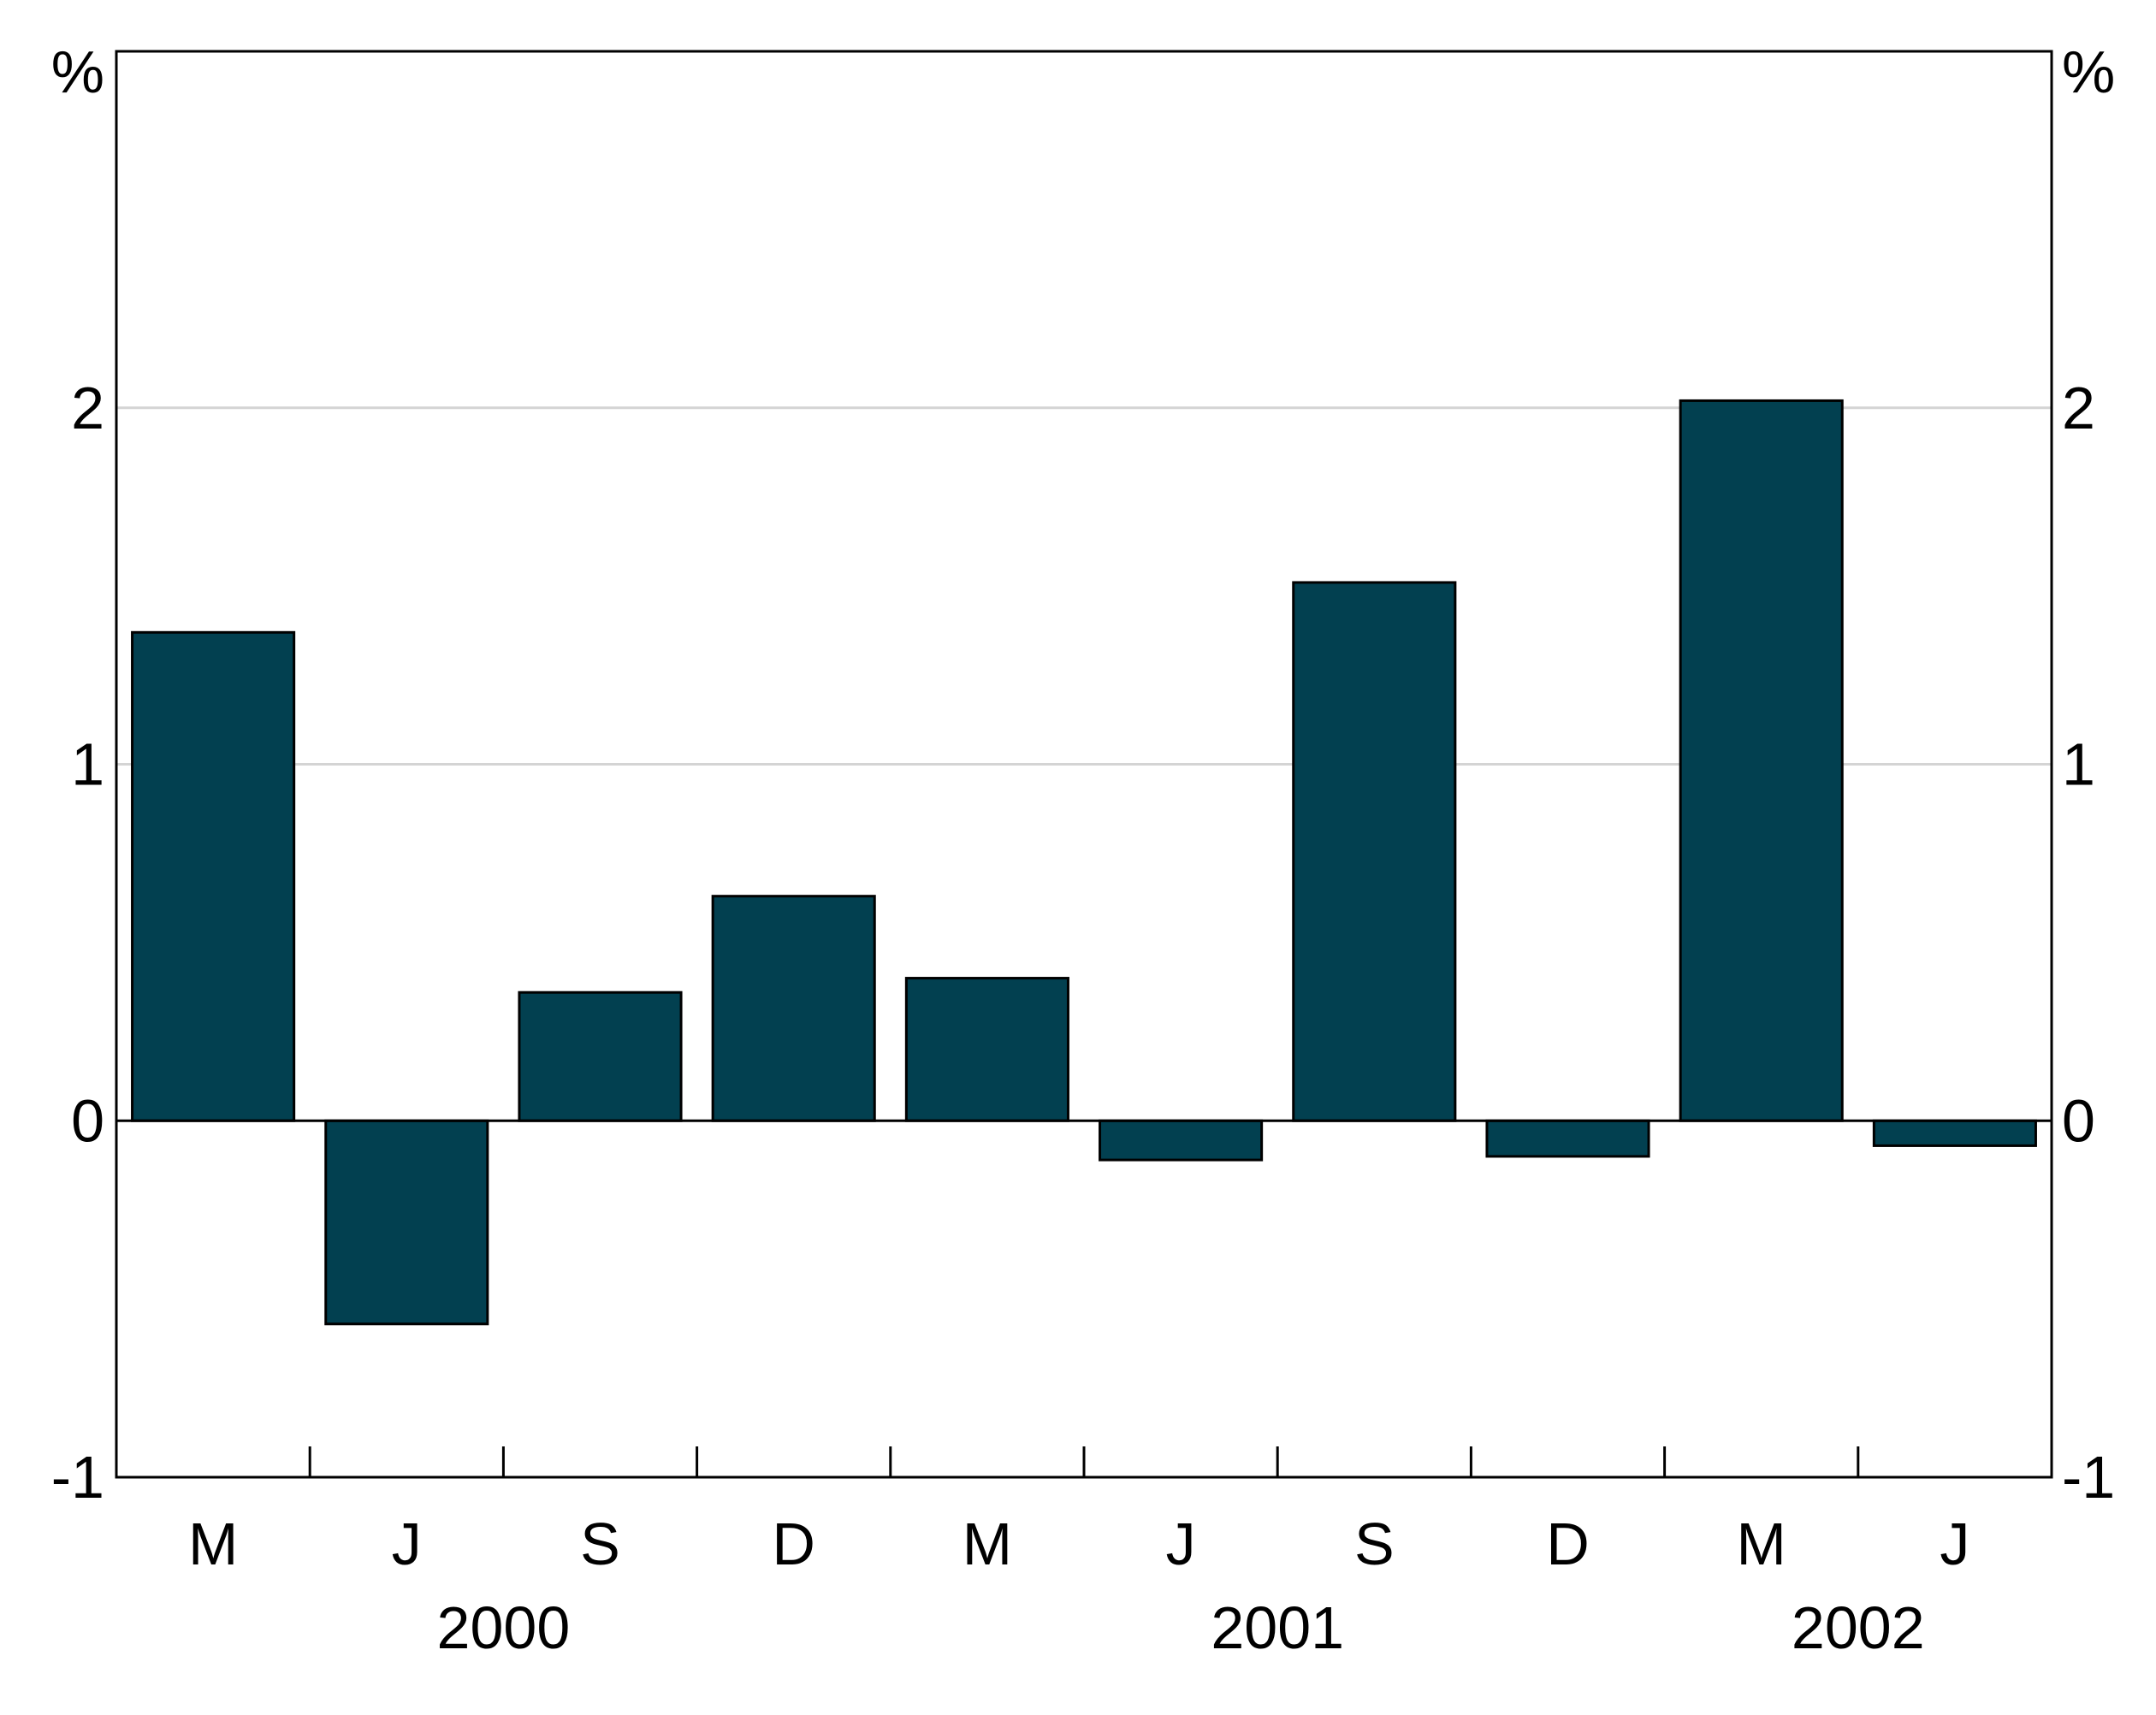  I want to click on y-tick-label-right: -1, so click(2088, 1477).